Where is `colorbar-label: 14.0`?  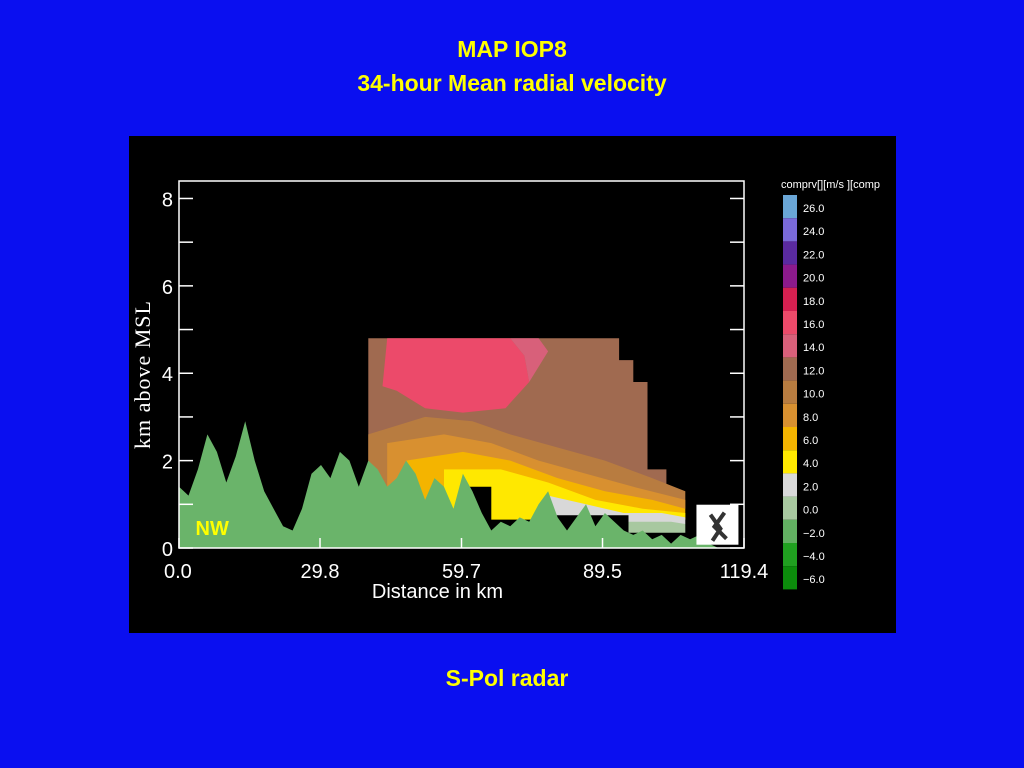 colorbar-label: 14.0 is located at coordinates (813, 348).